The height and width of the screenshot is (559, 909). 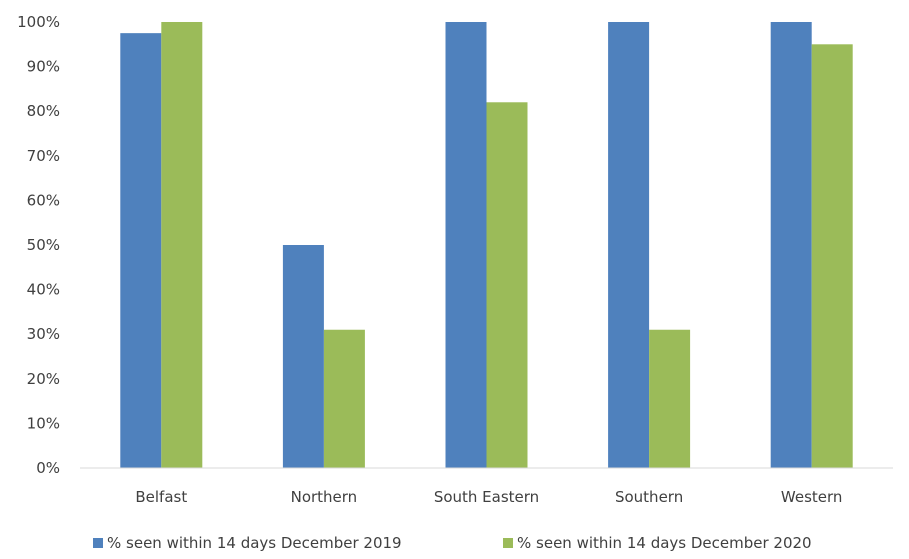 I want to click on y-tick-label: 30%, so click(x=43, y=334).